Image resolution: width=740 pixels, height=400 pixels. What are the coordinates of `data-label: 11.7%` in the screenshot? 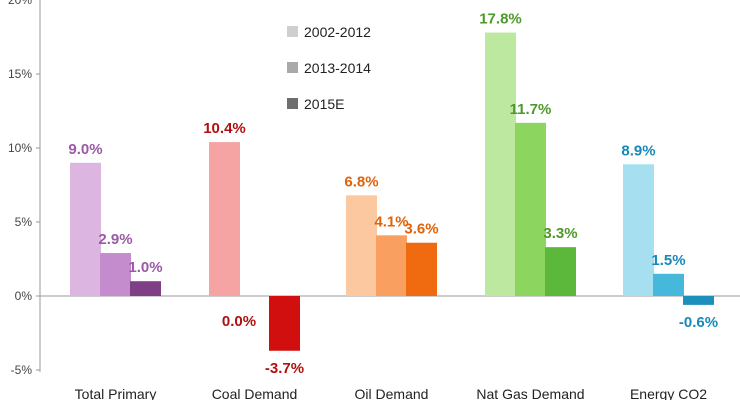 It's located at (531, 109).